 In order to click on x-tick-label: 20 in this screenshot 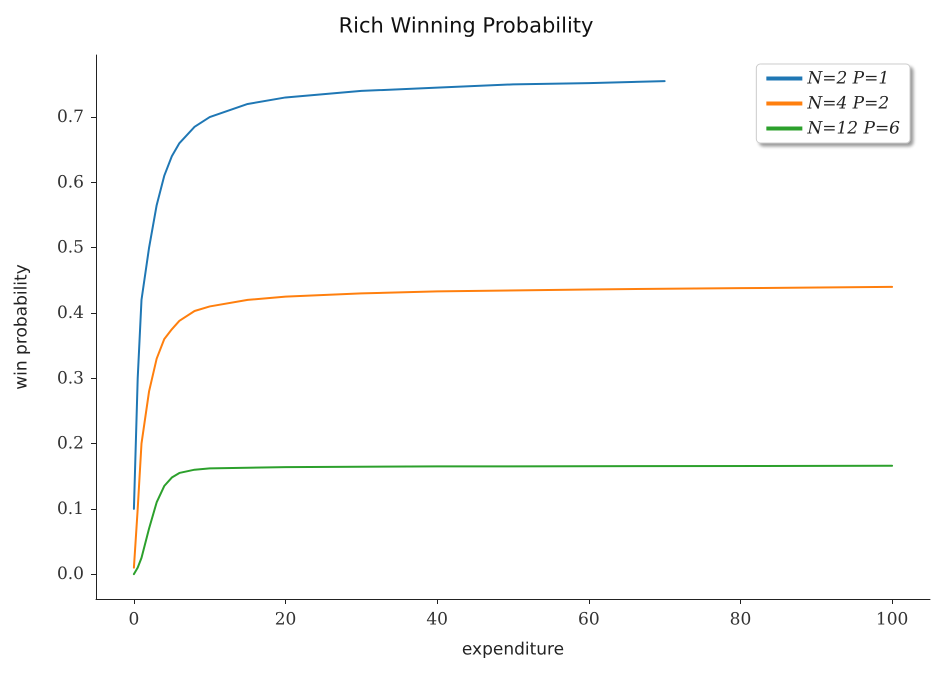, I will do `click(285, 620)`.